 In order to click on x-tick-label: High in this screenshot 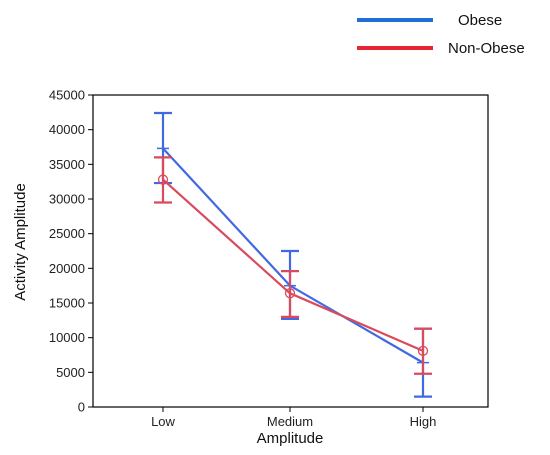, I will do `click(423, 421)`.